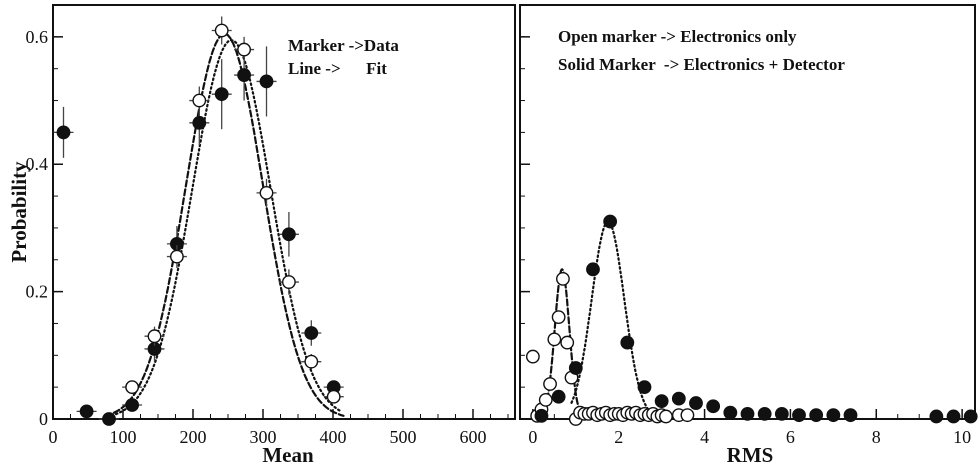  What do you see at coordinates (403, 437) in the screenshot?
I see `left-x-tick-label: 500` at bounding box center [403, 437].